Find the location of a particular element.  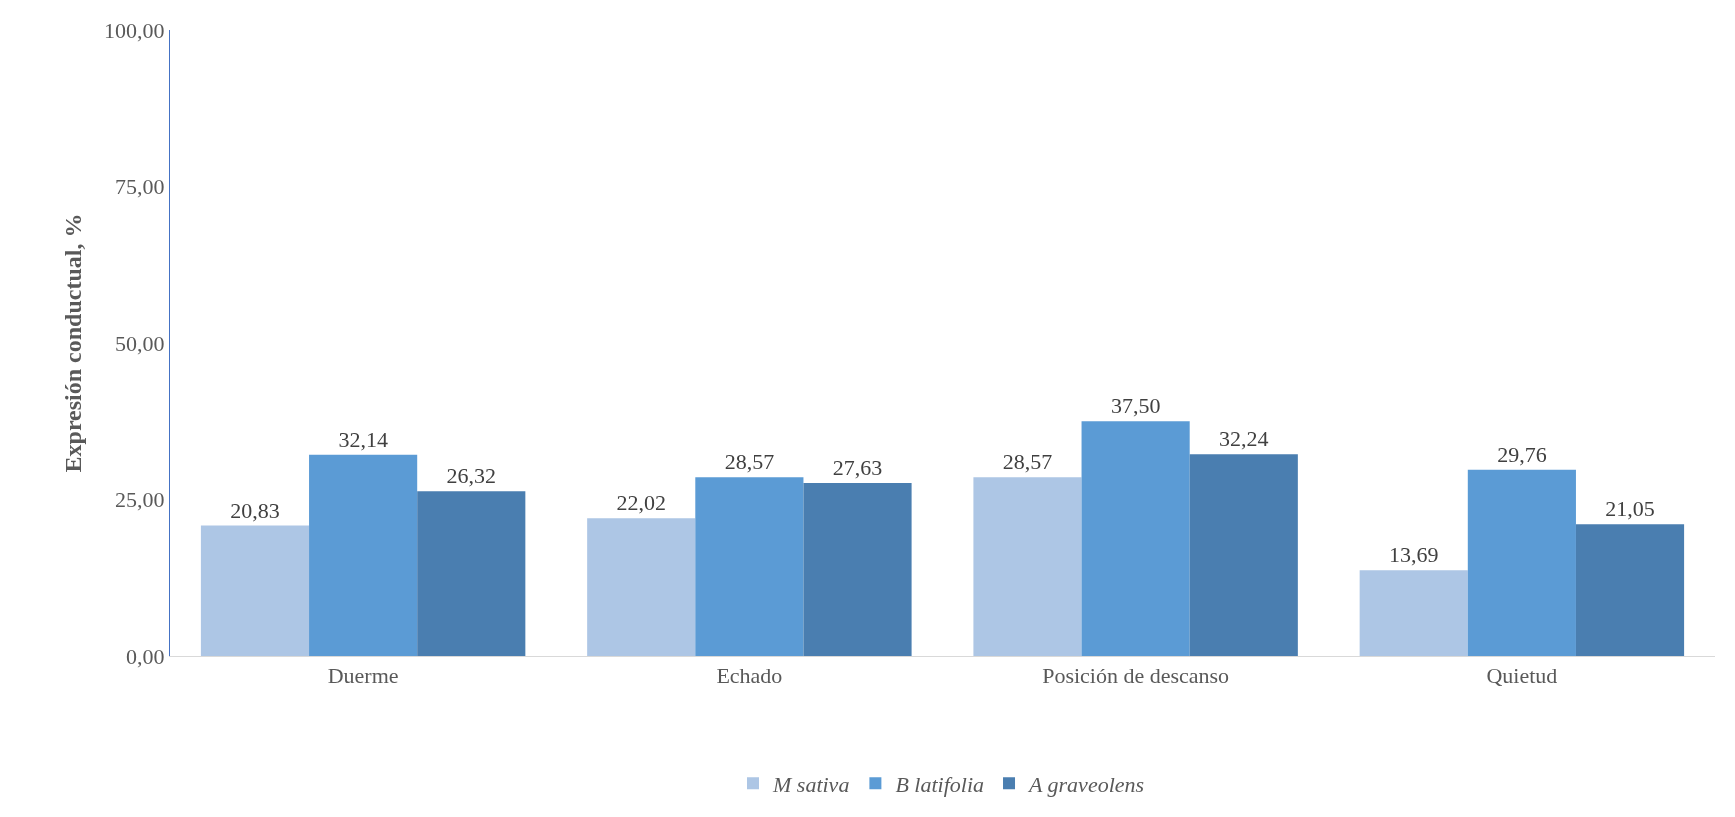

x-tick-label: Quietud is located at coordinates (1522, 676).